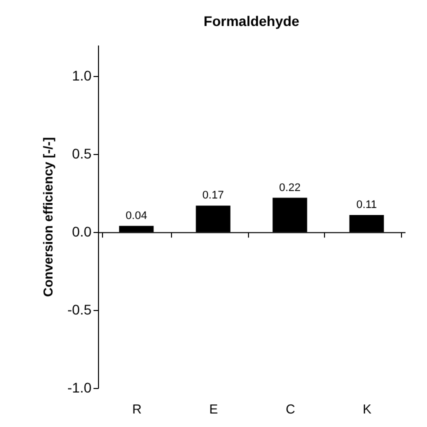 This screenshot has height=427, width=427. What do you see at coordinates (213, 409) in the screenshot?
I see `x-tick-label: E` at bounding box center [213, 409].